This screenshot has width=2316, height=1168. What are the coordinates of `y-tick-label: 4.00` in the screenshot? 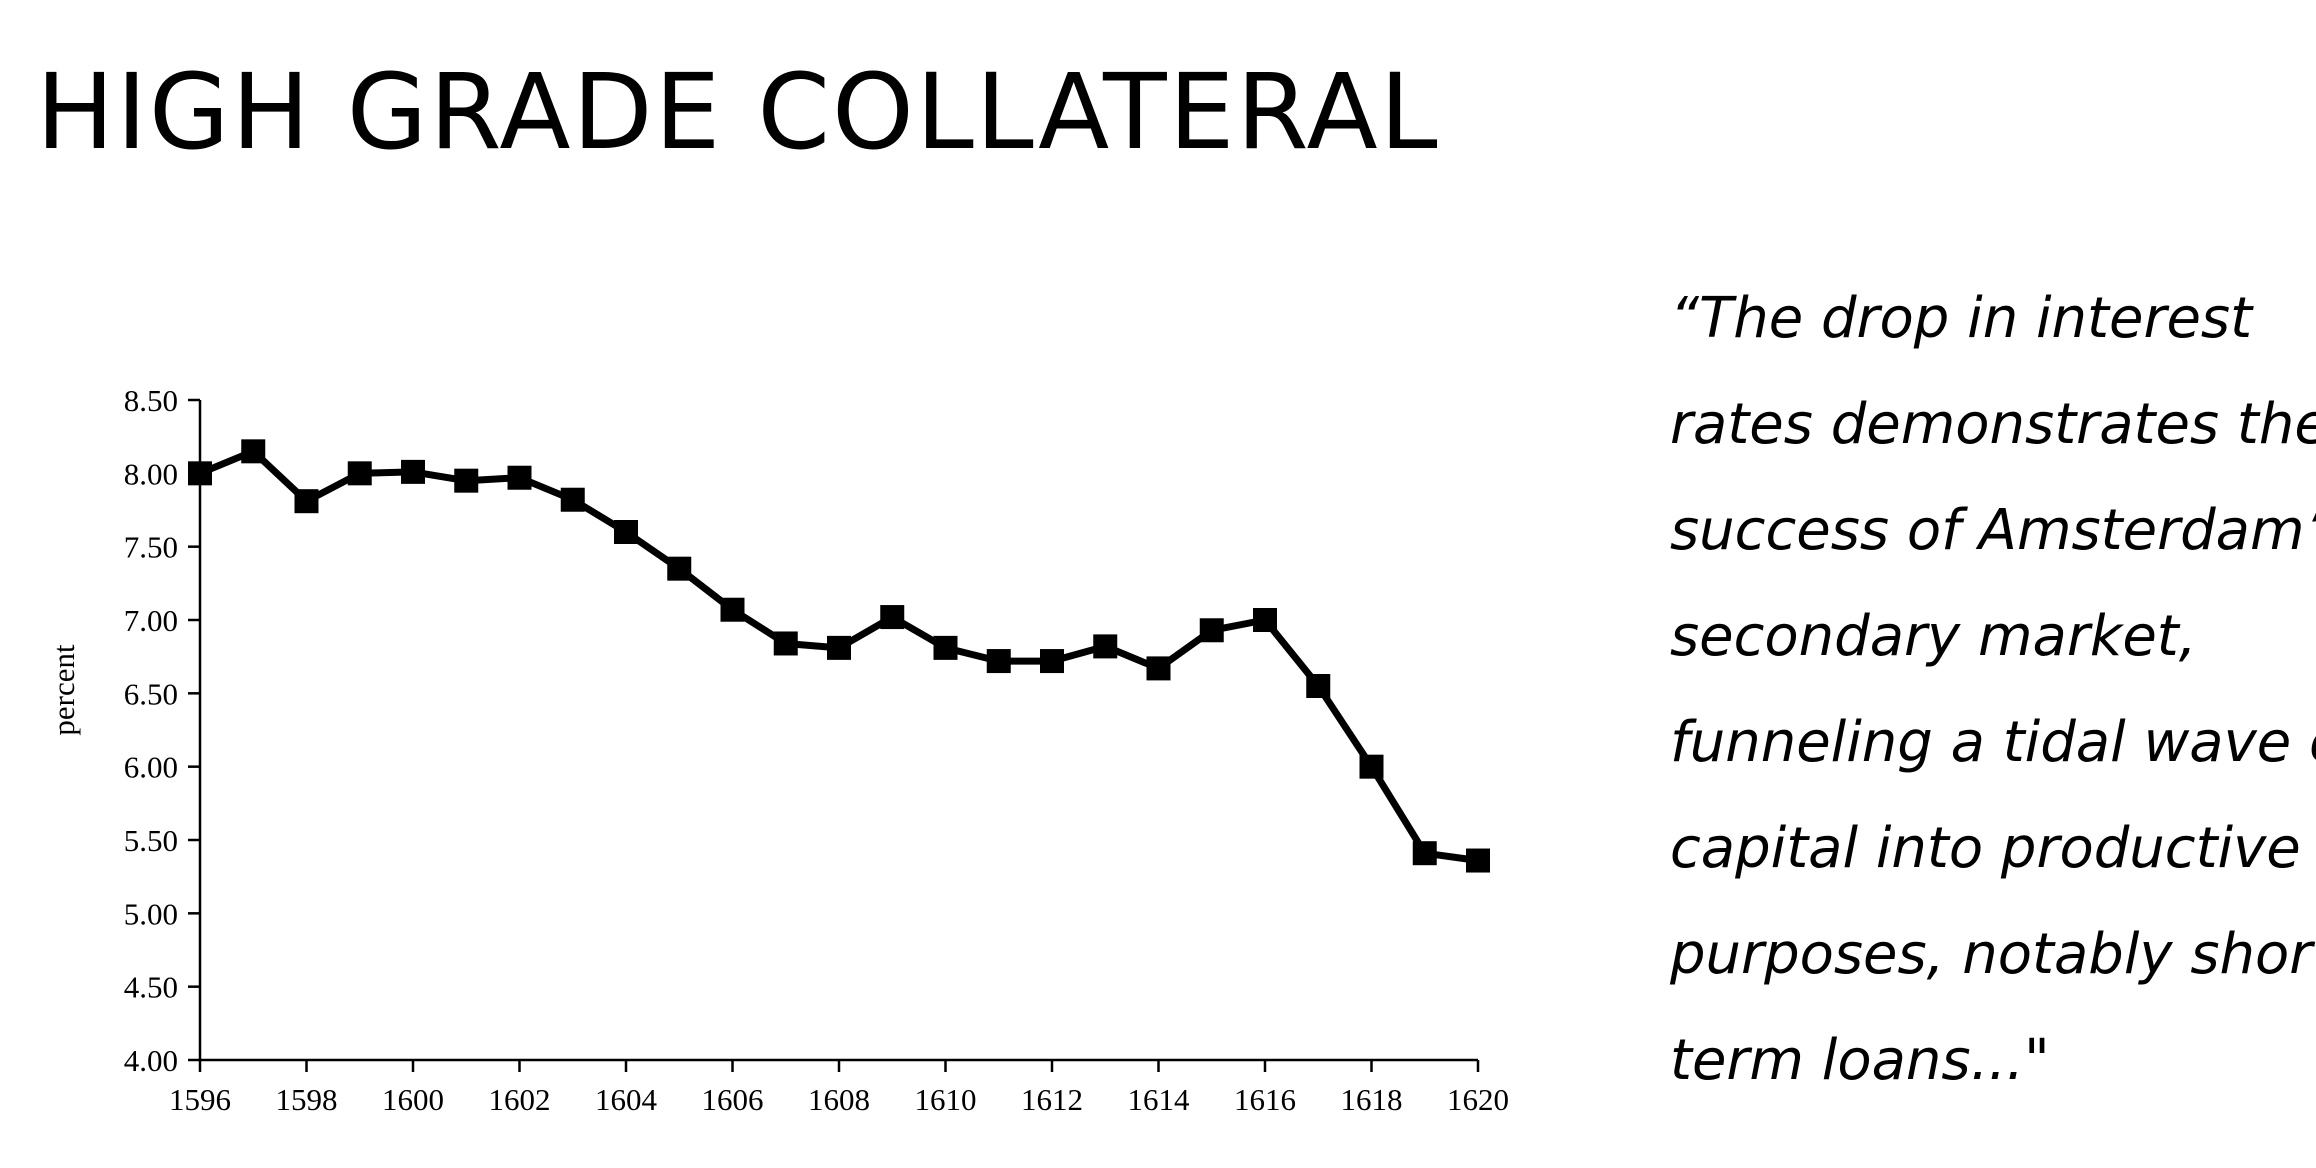 It's located at (151, 1060).